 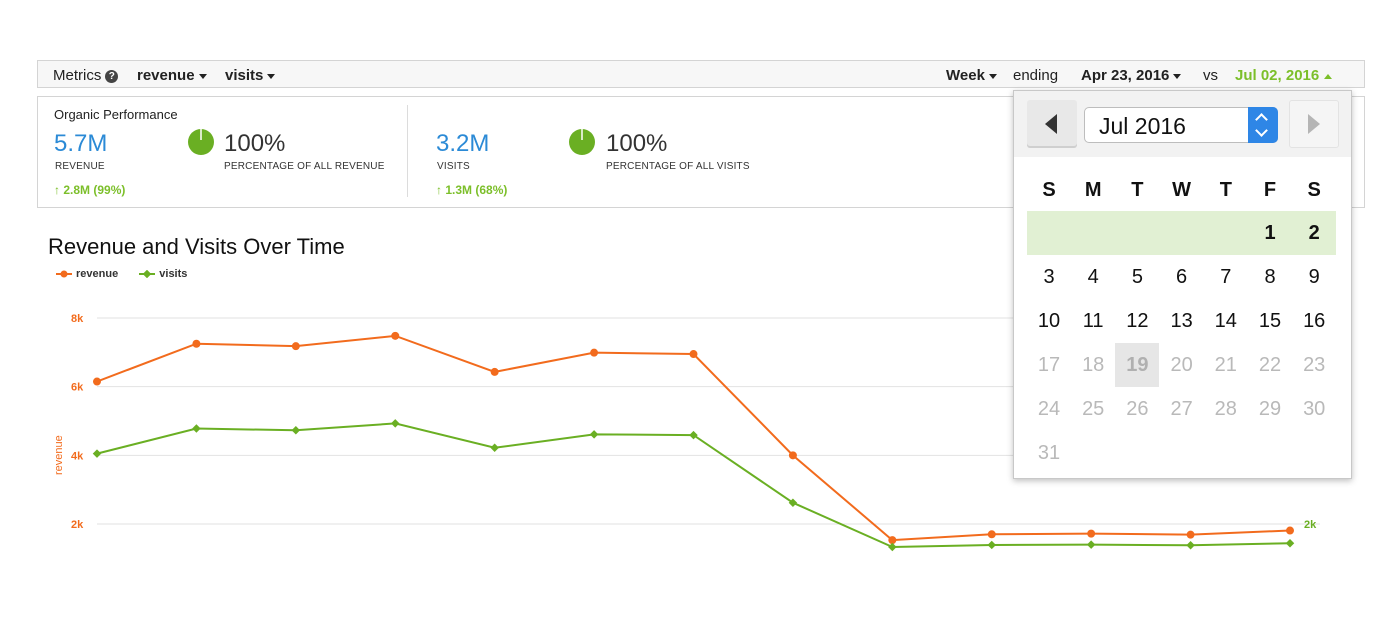 What do you see at coordinates (1225, 190) in the screenshot?
I see `weekday-label: T` at bounding box center [1225, 190].